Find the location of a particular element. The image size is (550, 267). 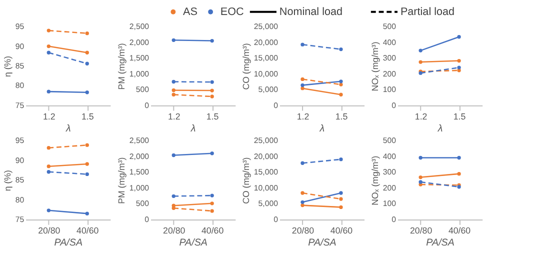

legend-label: AS is located at coordinates (190, 12).